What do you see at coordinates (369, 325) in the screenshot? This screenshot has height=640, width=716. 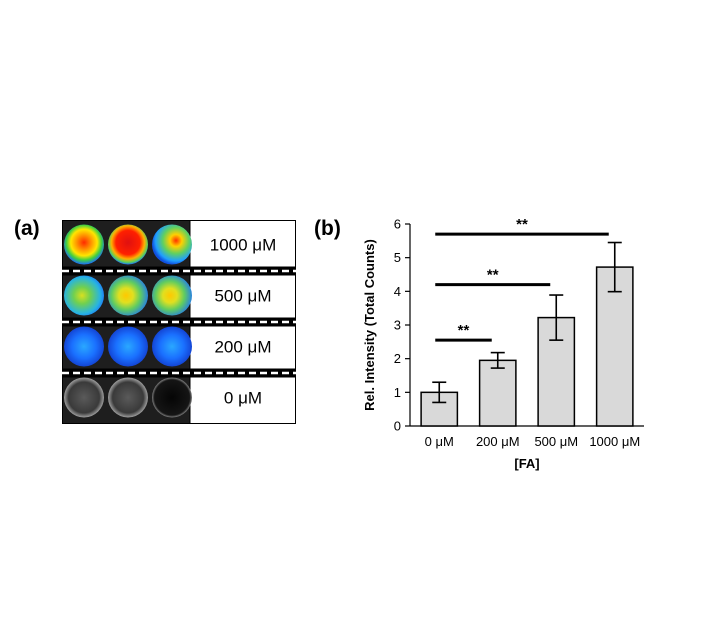 I see `y-axis-title: Rel. Intensity (Total Counts)` at bounding box center [369, 325].